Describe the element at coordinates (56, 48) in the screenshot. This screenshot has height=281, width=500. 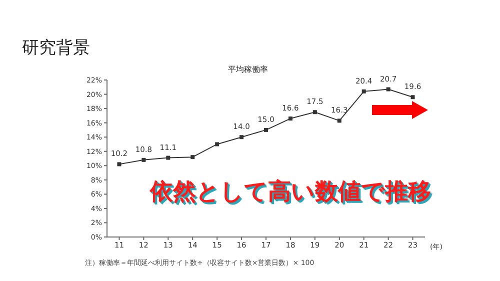
I see `chart-title: 研究背景` at that location.